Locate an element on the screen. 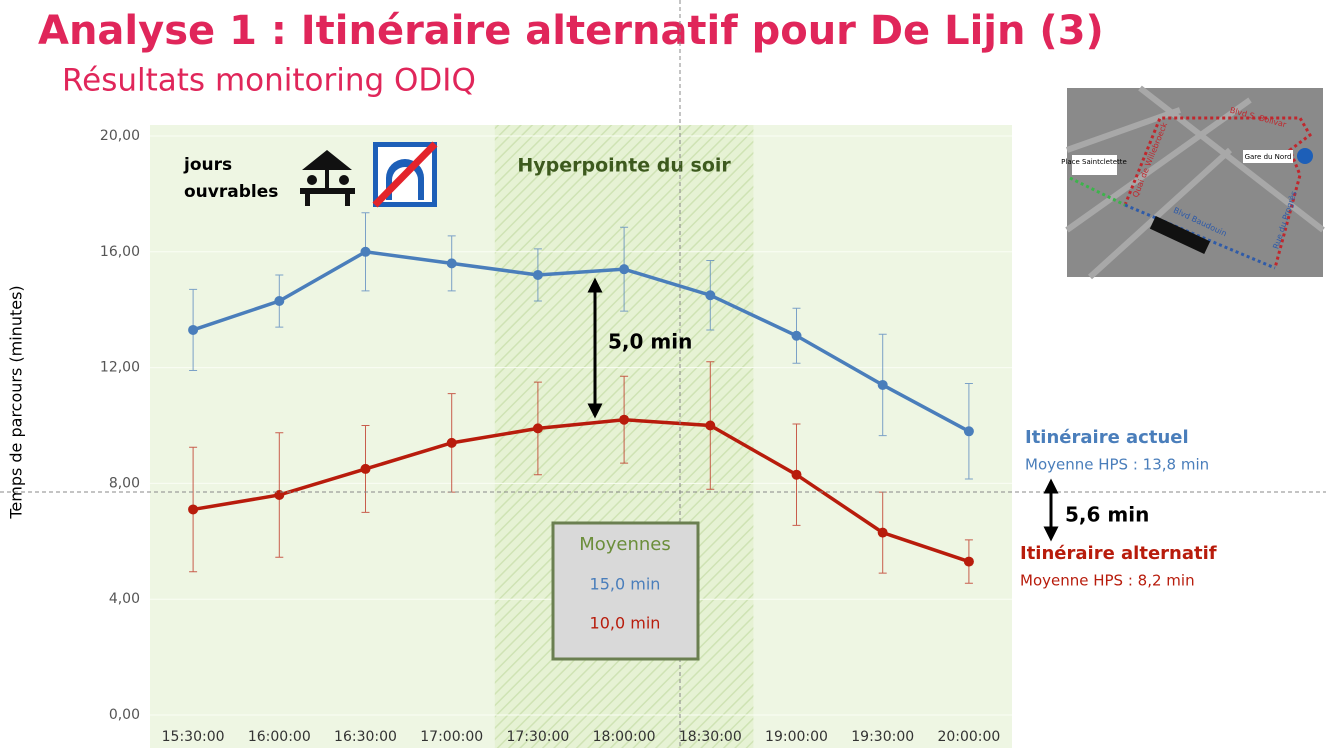  map-label: Place Saintcletette is located at coordinates (1094, 162).